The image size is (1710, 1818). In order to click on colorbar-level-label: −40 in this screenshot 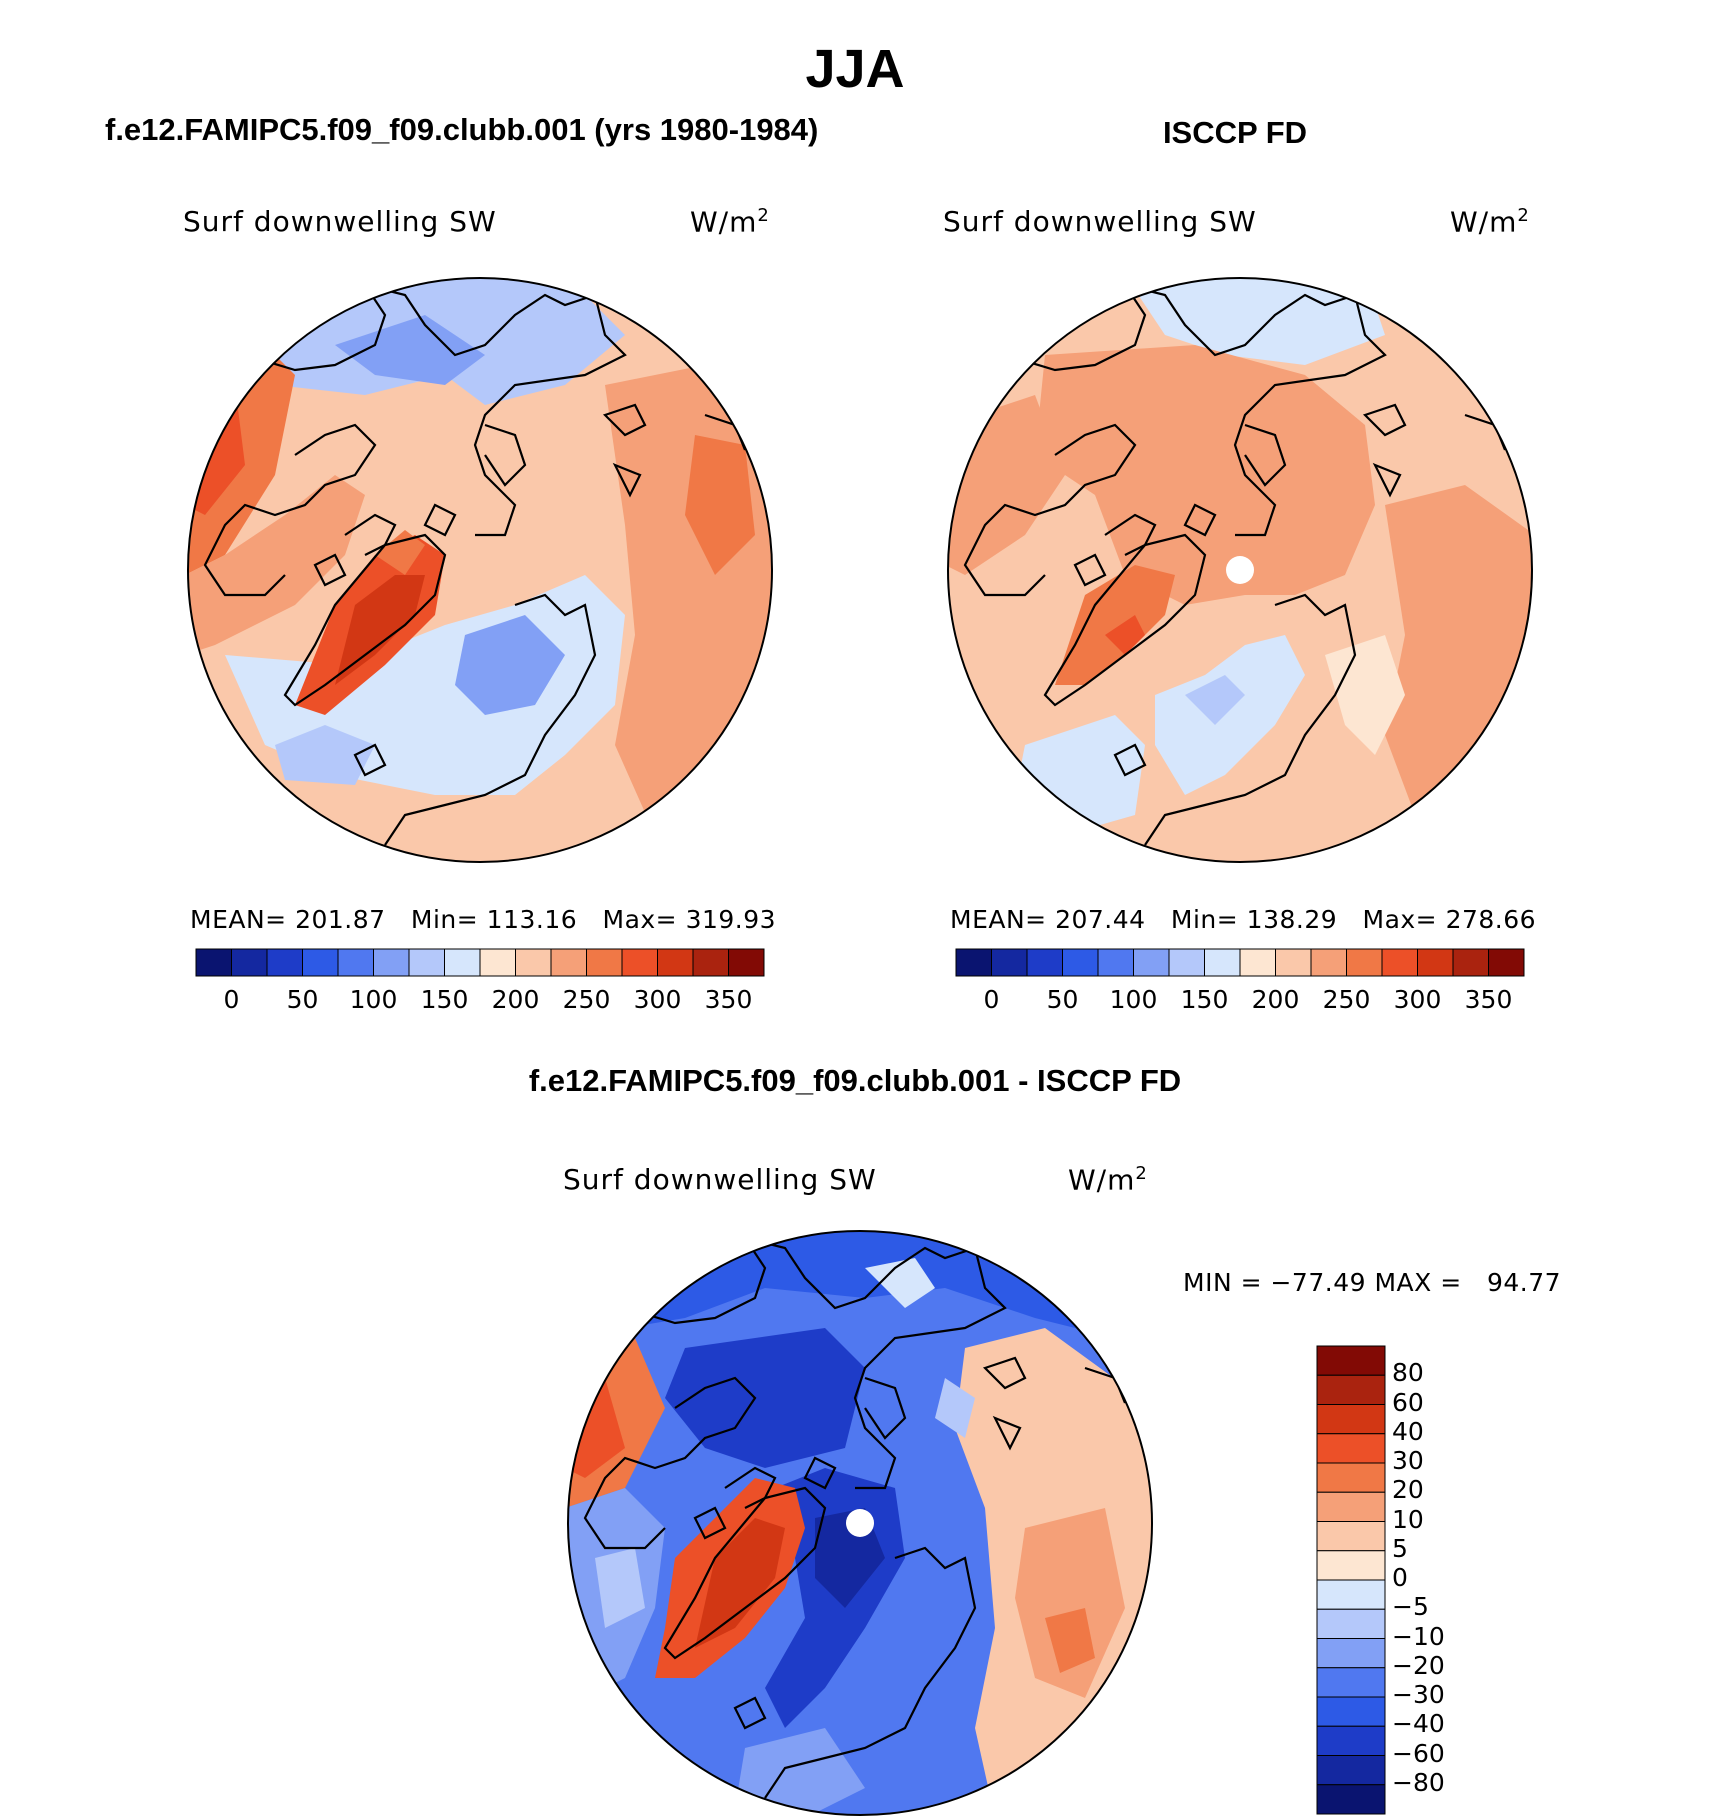, I will do `click(1418, 1724)`.